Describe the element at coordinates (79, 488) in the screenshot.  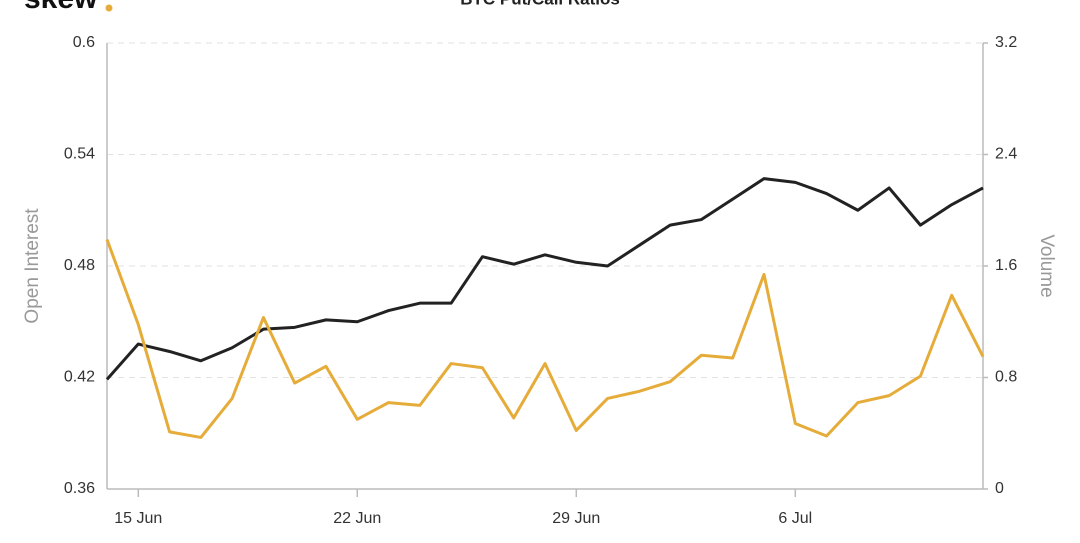
I see `y-tick-label: 0.36` at that location.